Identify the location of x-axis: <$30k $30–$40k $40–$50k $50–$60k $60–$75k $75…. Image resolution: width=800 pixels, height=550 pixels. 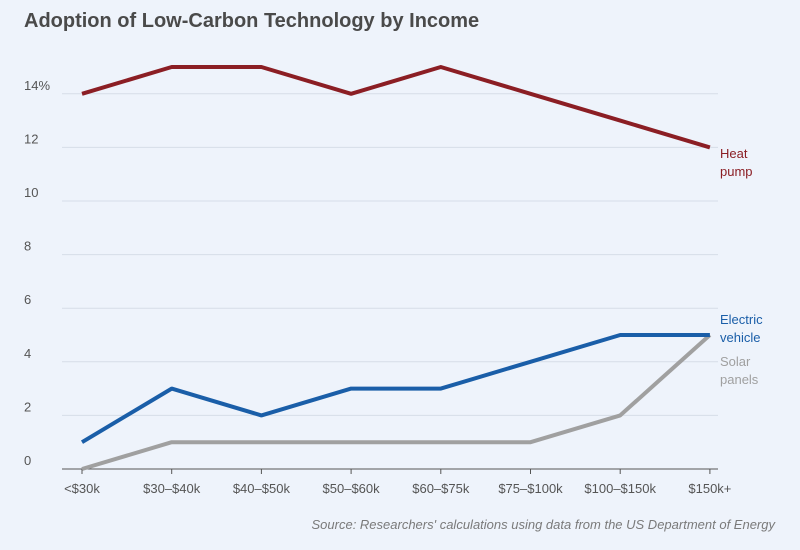
(396, 482).